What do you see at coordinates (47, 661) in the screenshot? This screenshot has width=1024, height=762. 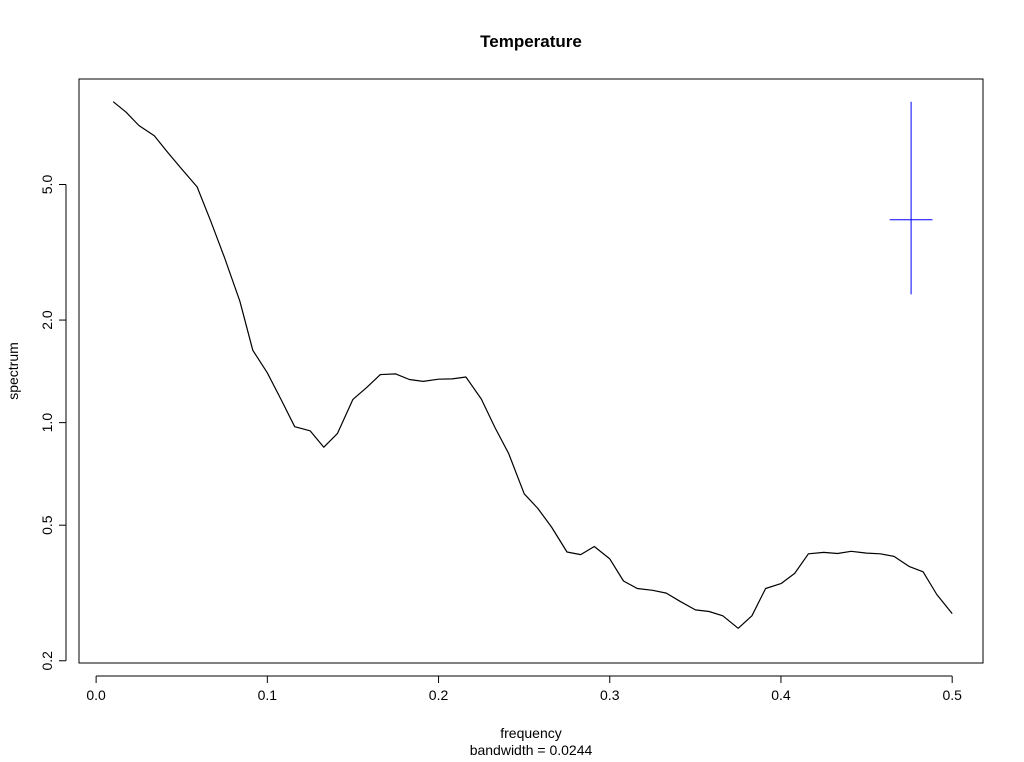 I see `y-tick-label: 0.2` at bounding box center [47, 661].